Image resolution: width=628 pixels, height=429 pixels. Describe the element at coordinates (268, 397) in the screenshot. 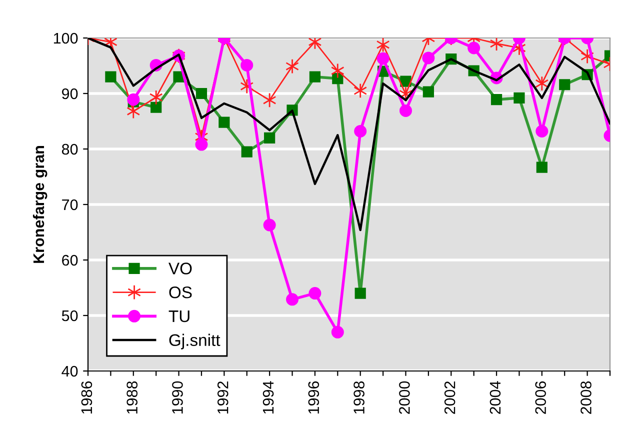

I see `x-tick-label: 1994` at that location.